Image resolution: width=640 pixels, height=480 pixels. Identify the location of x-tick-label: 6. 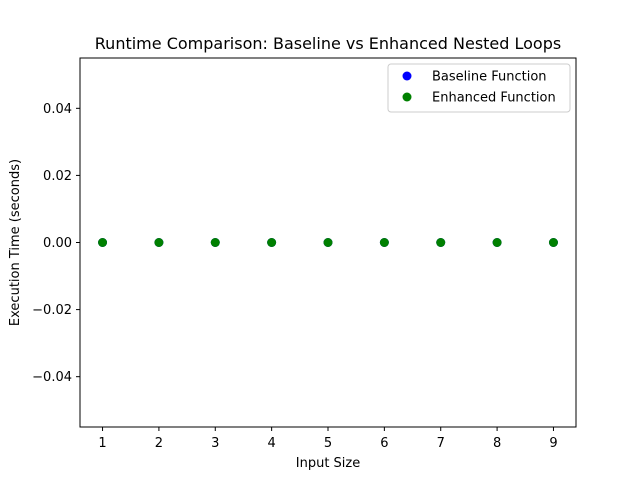
(384, 443).